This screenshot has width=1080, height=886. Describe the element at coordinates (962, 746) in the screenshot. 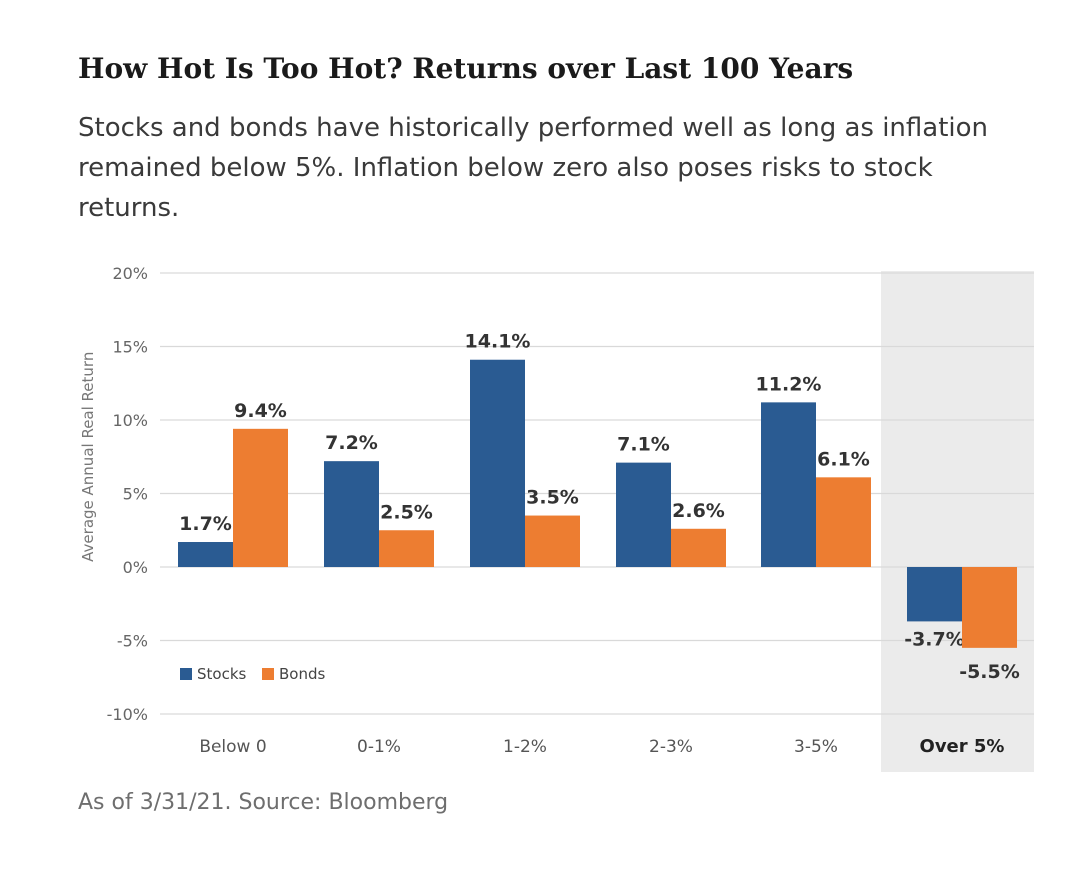

I see `x-category-label: Over 5%` at that location.